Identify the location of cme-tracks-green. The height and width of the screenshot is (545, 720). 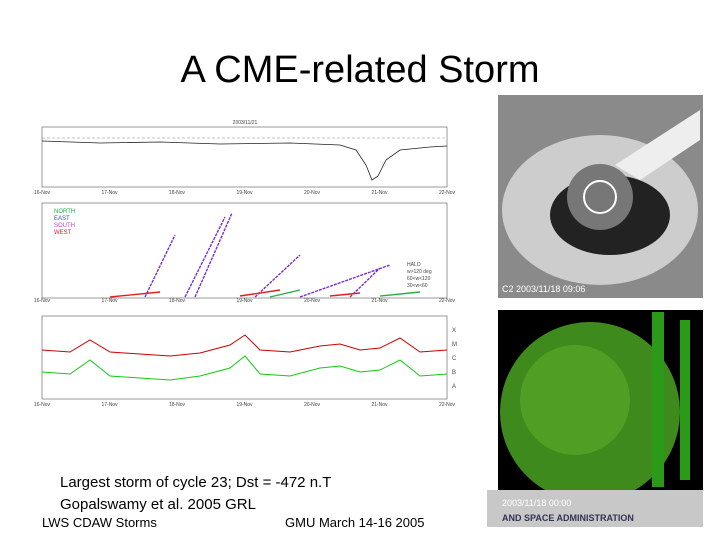
(345, 293).